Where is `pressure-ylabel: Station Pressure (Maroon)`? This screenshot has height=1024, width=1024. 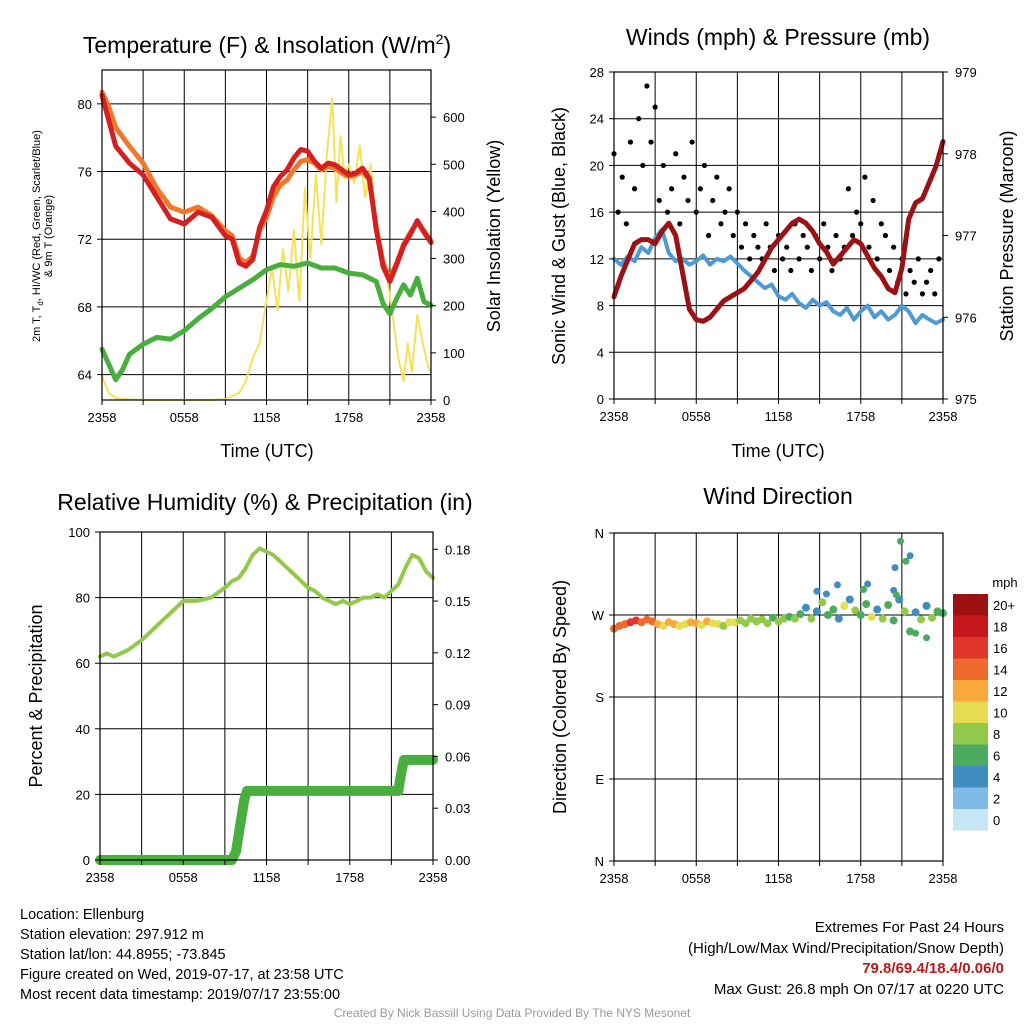
pressure-ylabel: Station Pressure (Maroon) is located at coordinates (1007, 235).